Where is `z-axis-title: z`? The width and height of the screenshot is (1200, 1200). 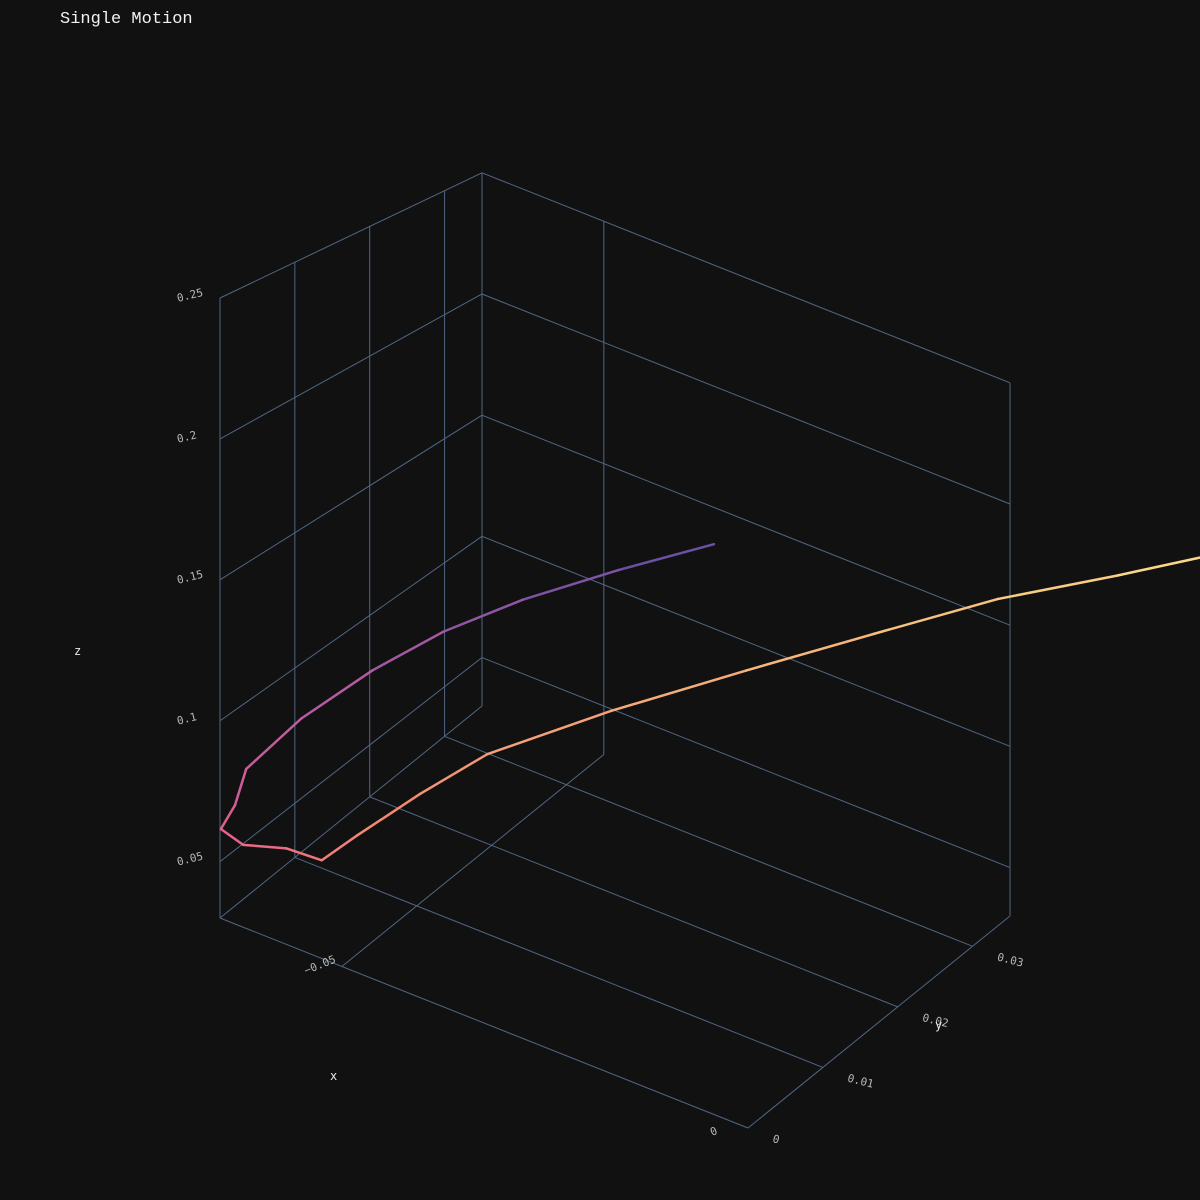
z-axis-title: z is located at coordinates (77, 651).